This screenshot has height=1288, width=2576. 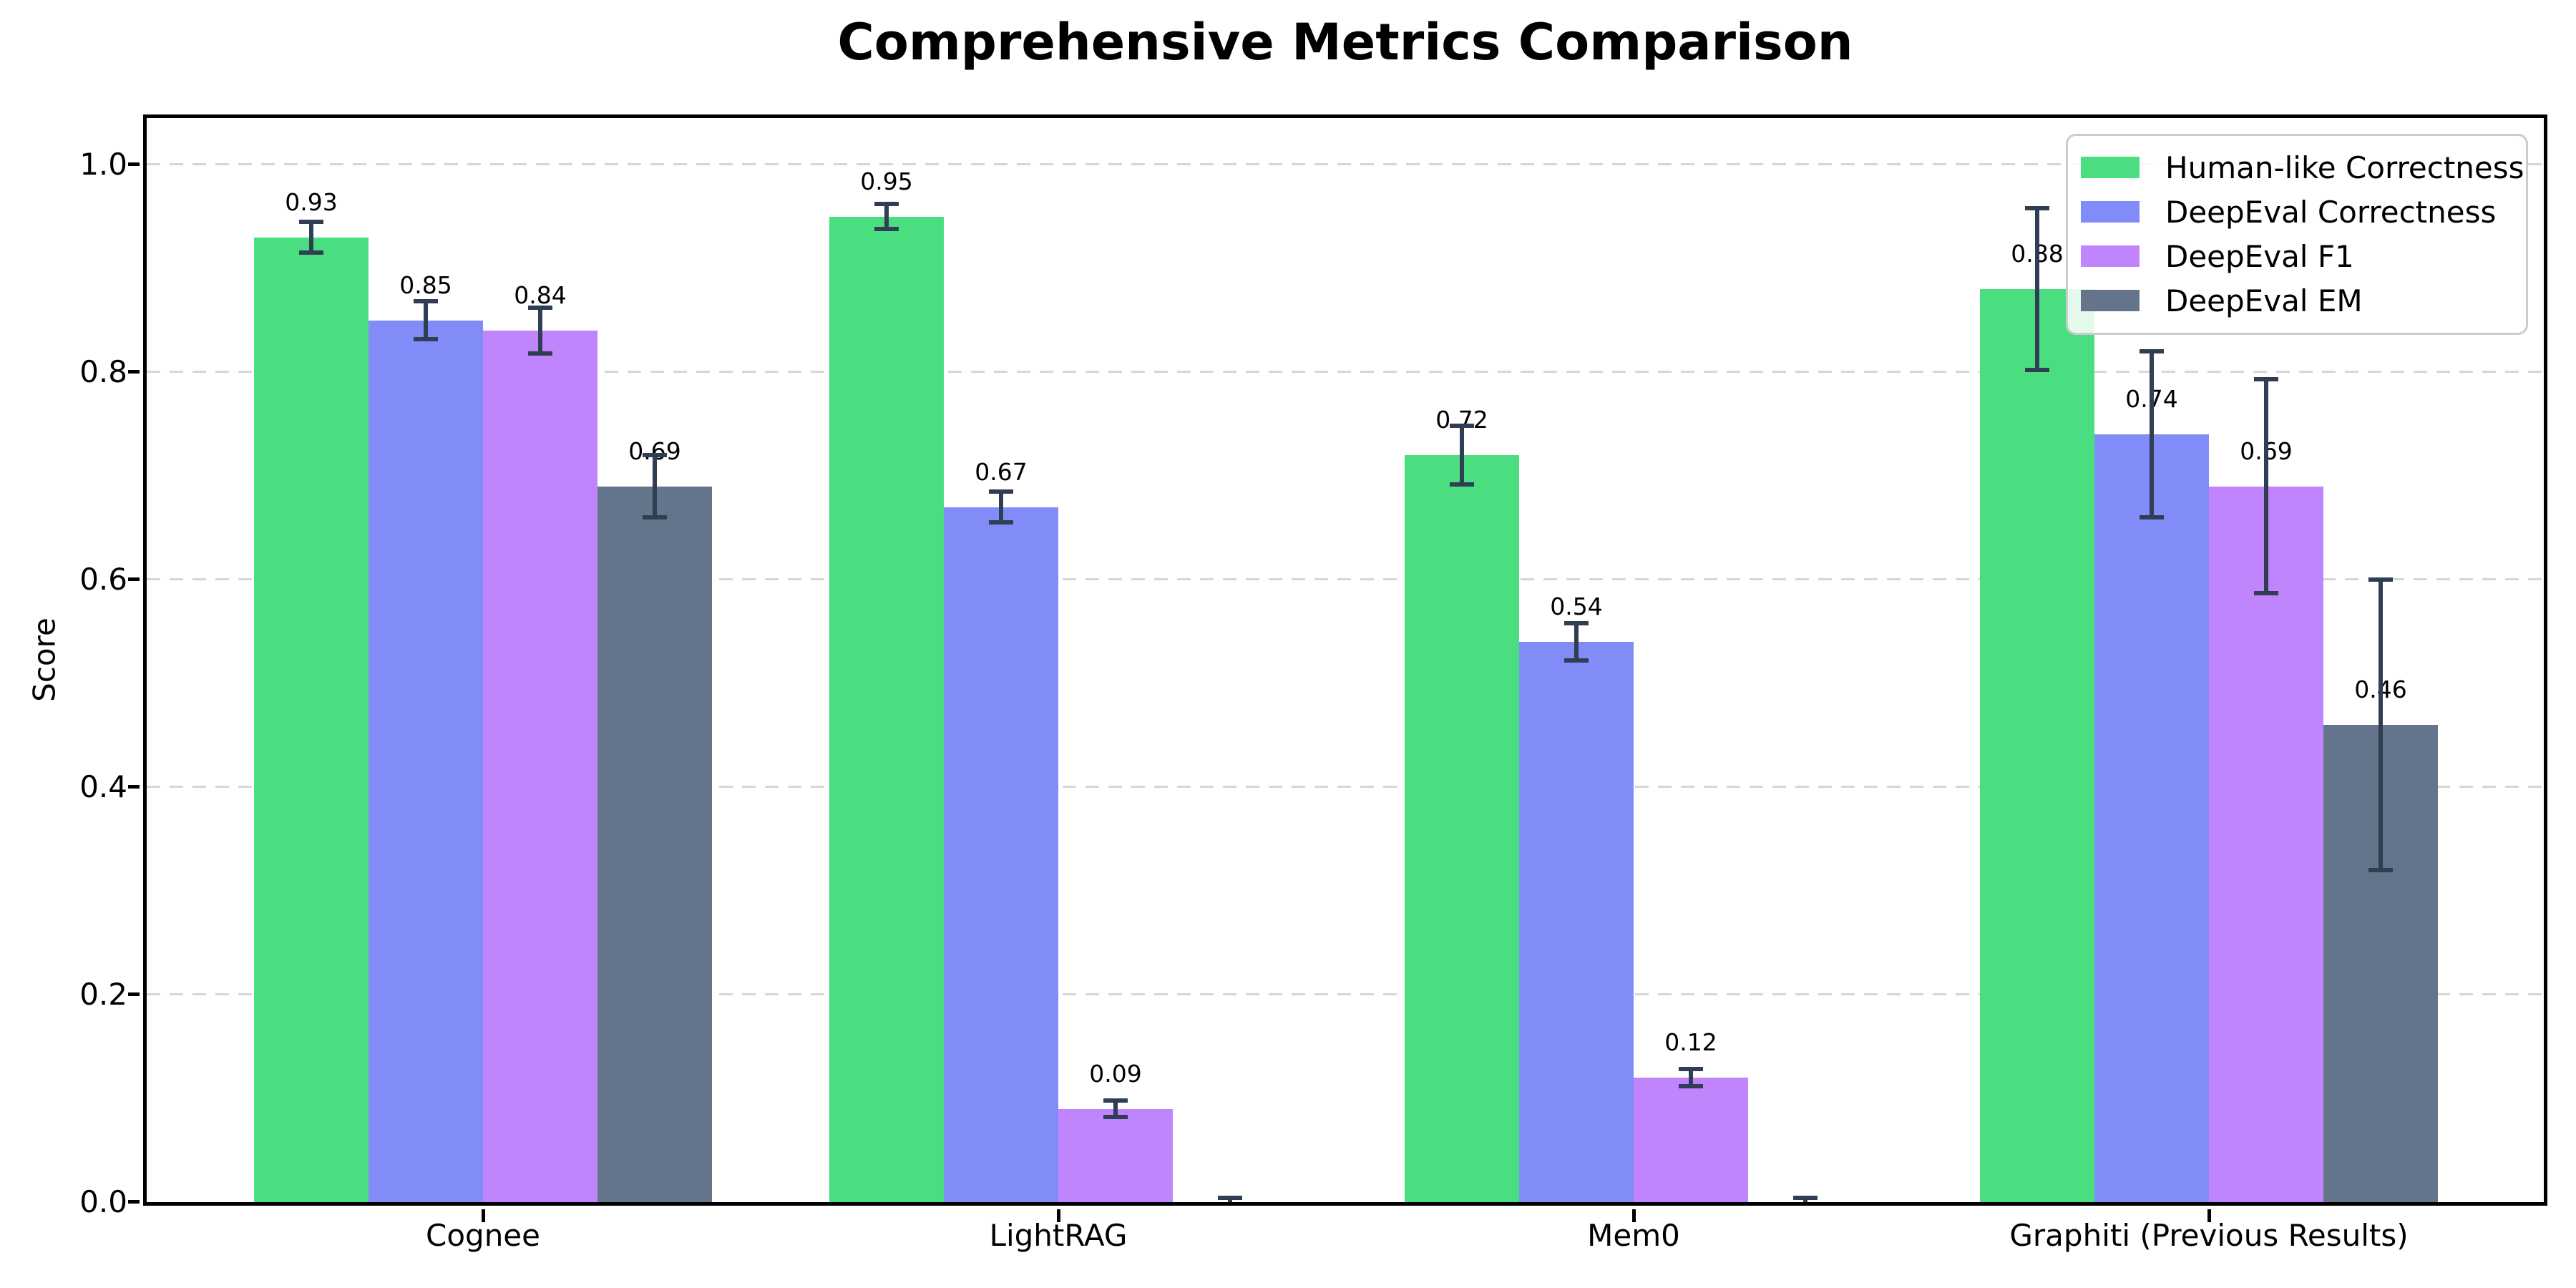 I want to click on bar-deepeval-correctness-graphiti-previous-results, so click(x=2151, y=818).